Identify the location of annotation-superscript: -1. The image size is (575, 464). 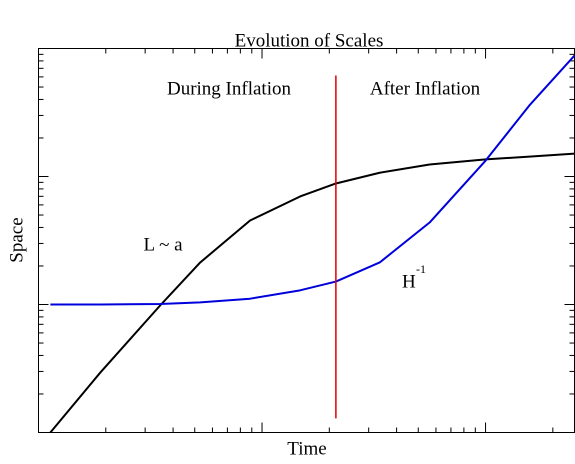
(421, 269).